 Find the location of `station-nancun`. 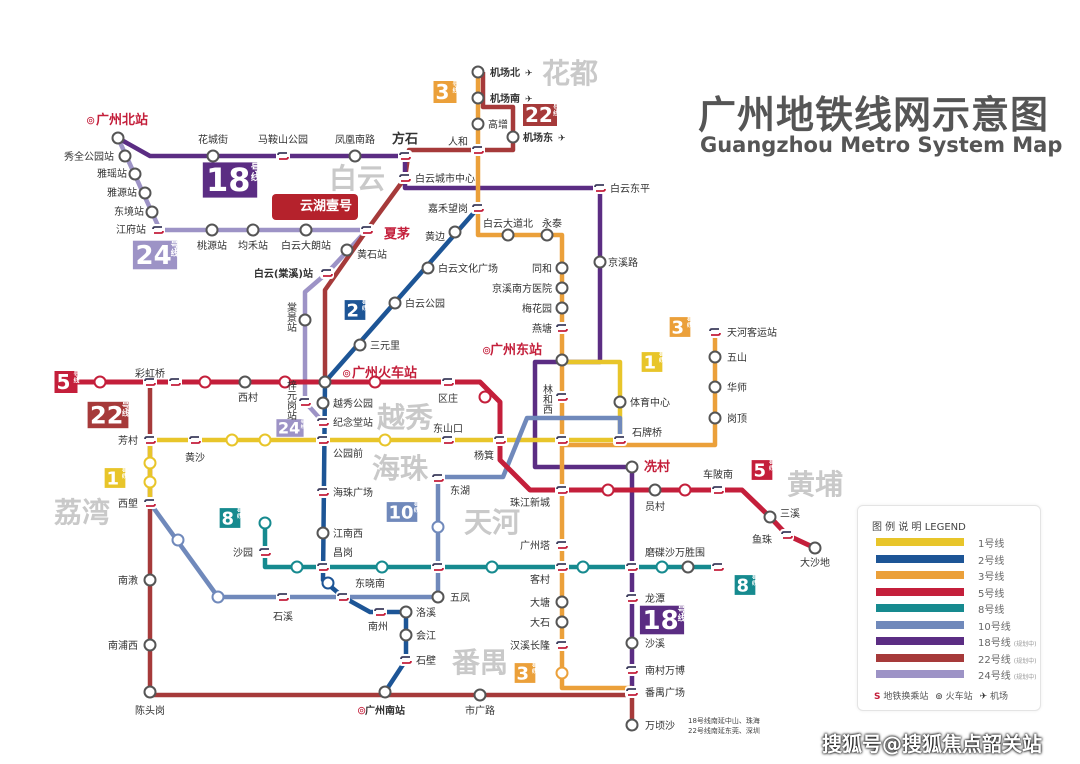

station-nancun is located at coordinates (632, 670).